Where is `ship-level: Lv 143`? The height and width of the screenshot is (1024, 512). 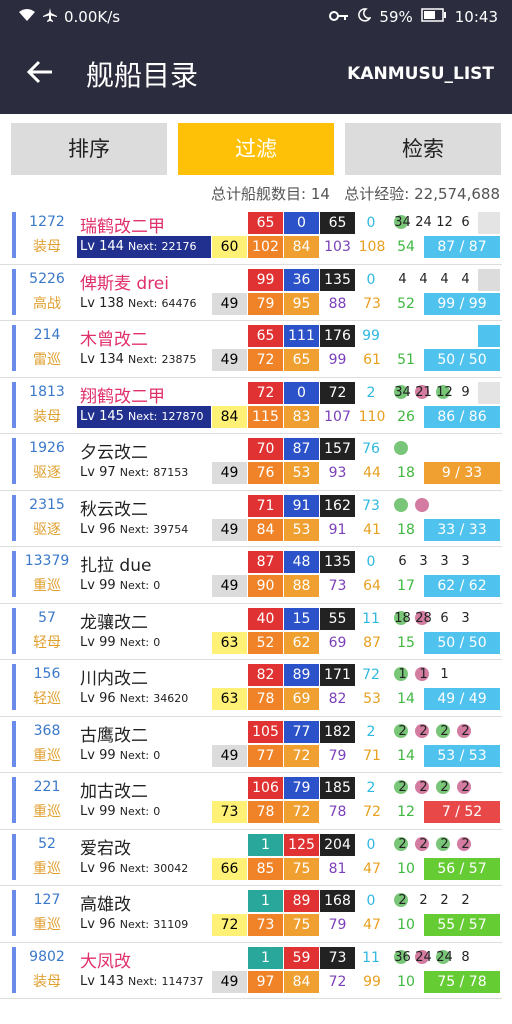
ship-level: Lv 143 is located at coordinates (102, 981).